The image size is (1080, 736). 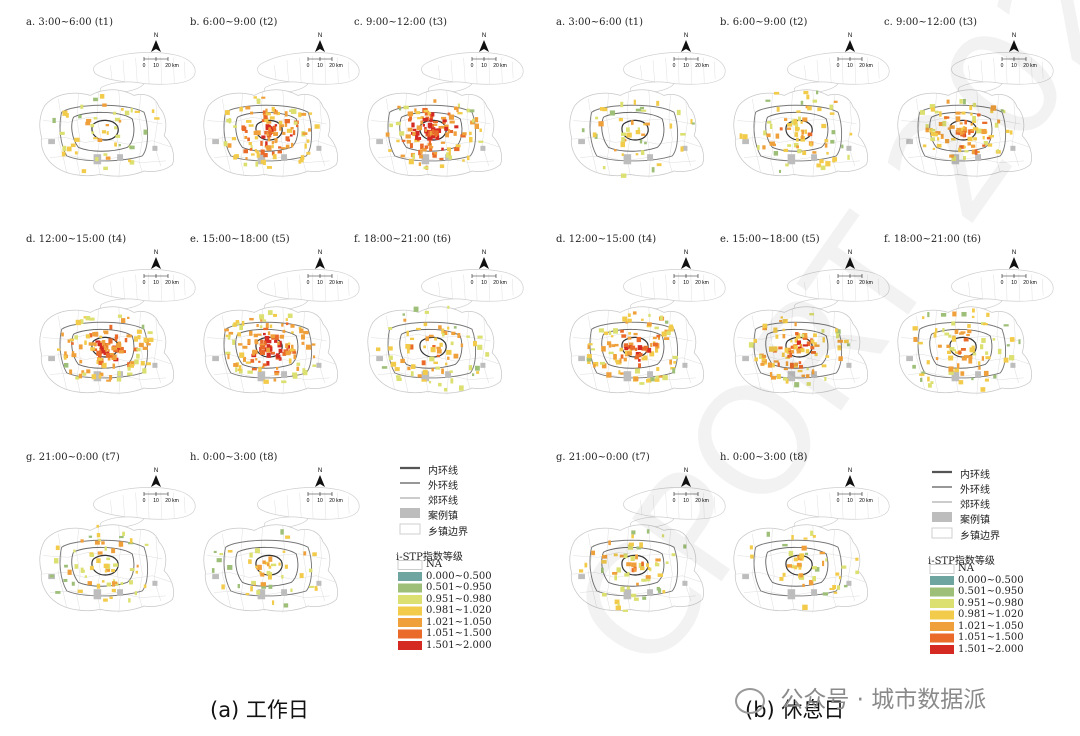 I want to click on north-arrow-icon: N 0 10 20 km, so click(x=691, y=268).